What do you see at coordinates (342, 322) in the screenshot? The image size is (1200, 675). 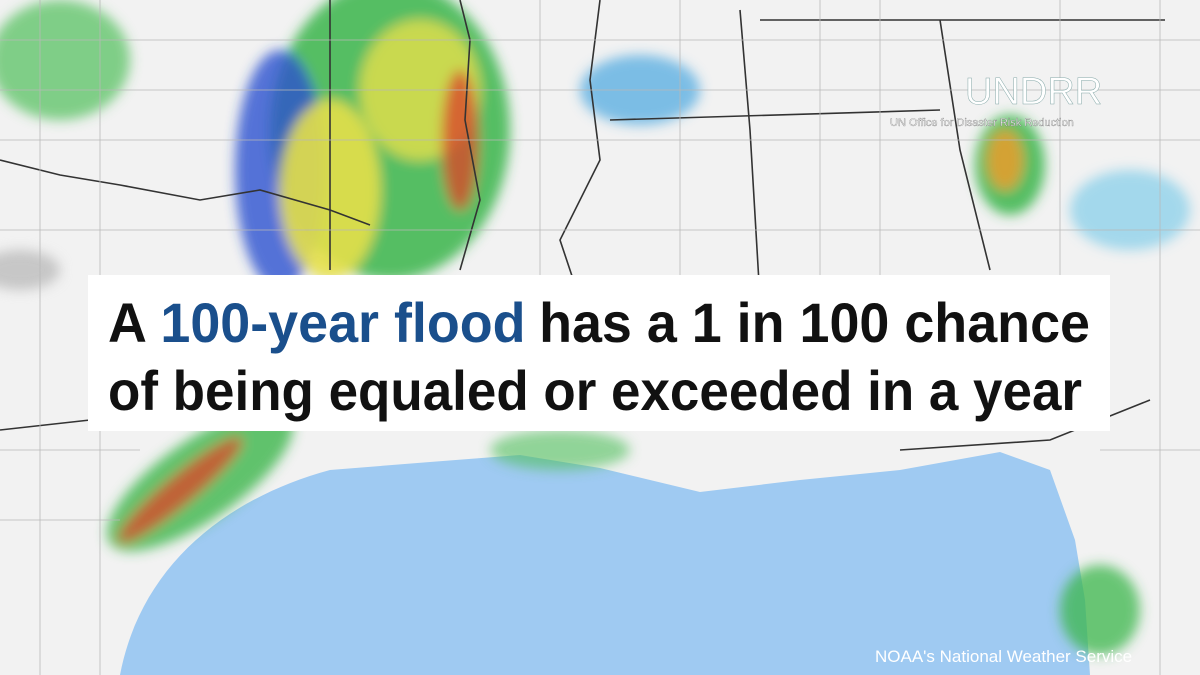 I see `headline-highlight: 100-year flood` at bounding box center [342, 322].